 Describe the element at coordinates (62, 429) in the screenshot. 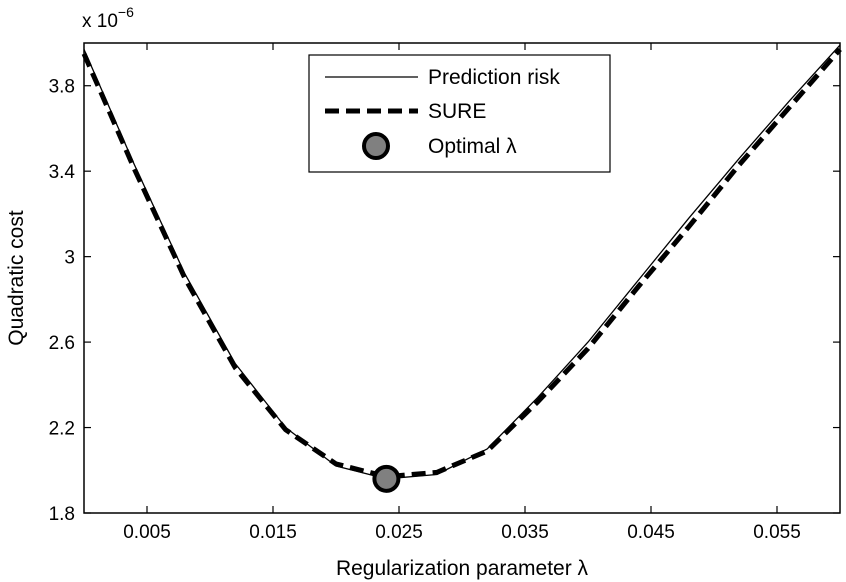

I see `y-tick-label: 2.2` at that location.